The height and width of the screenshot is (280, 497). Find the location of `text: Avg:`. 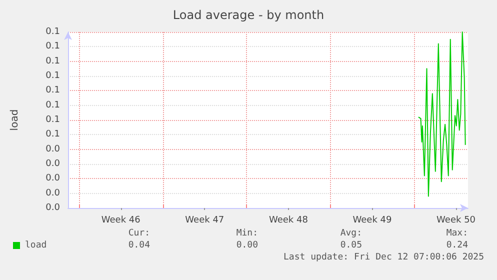

text: Avg: is located at coordinates (351, 233).